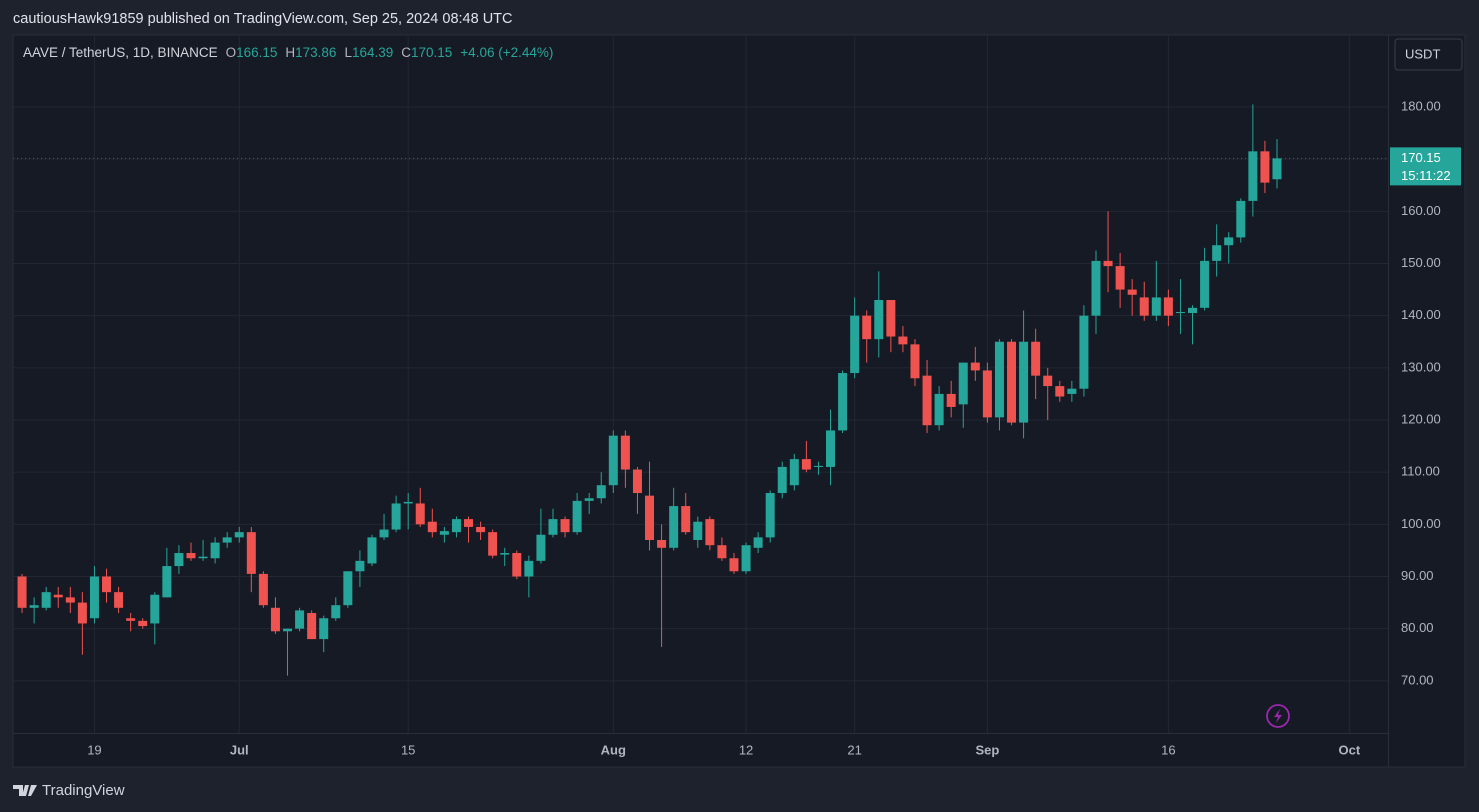 Image resolution: width=1479 pixels, height=812 pixels. What do you see at coordinates (239, 749) in the screenshot?
I see `x-tick-label: Jul` at bounding box center [239, 749].